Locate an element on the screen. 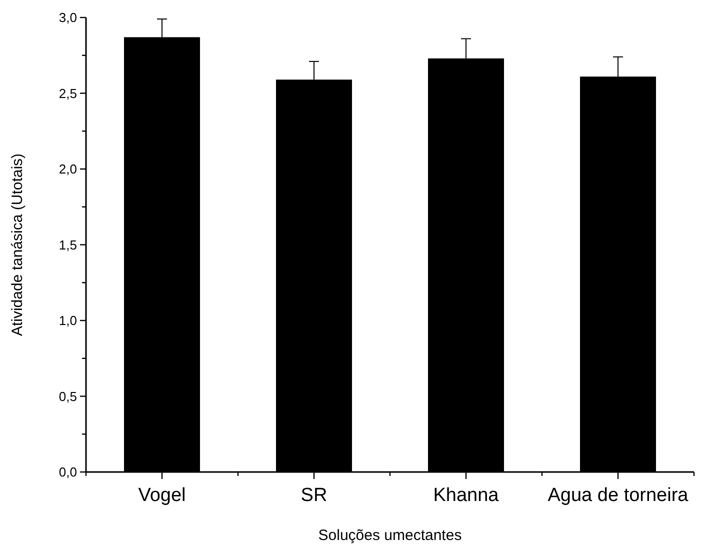 The image size is (716, 548). y-tick-label: 1,0 is located at coordinates (67, 320).